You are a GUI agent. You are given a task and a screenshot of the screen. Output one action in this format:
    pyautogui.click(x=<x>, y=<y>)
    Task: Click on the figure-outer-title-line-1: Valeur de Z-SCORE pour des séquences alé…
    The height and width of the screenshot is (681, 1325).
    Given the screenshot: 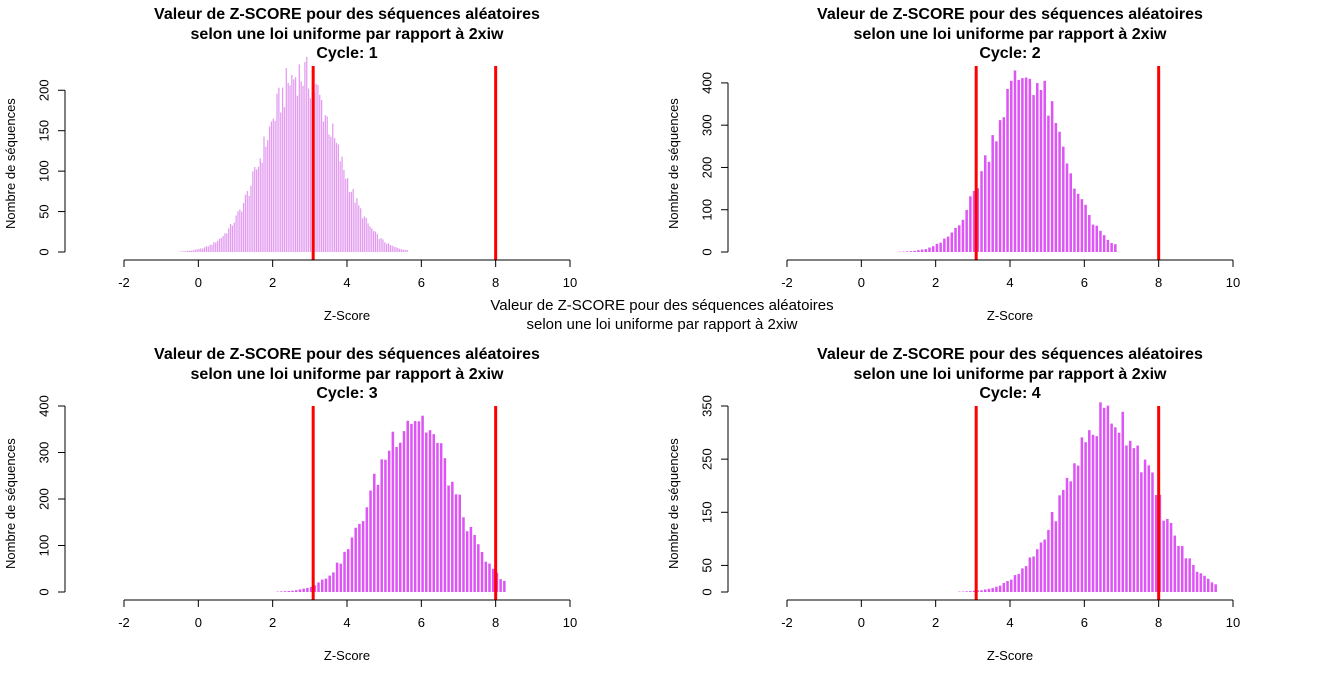 What is the action you would take?
    pyautogui.click(x=662, y=305)
    